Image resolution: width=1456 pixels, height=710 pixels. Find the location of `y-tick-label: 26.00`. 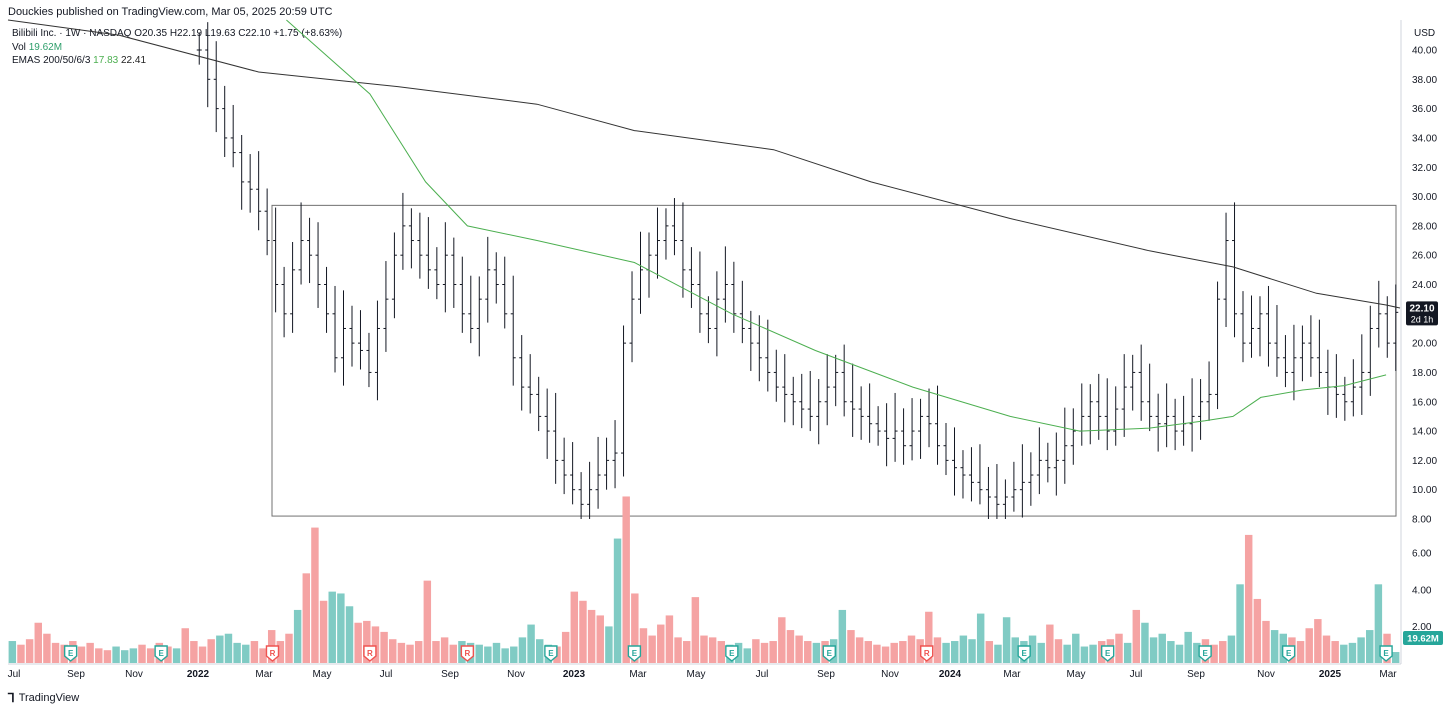

y-tick-label: 26.00 is located at coordinates (1424, 256).